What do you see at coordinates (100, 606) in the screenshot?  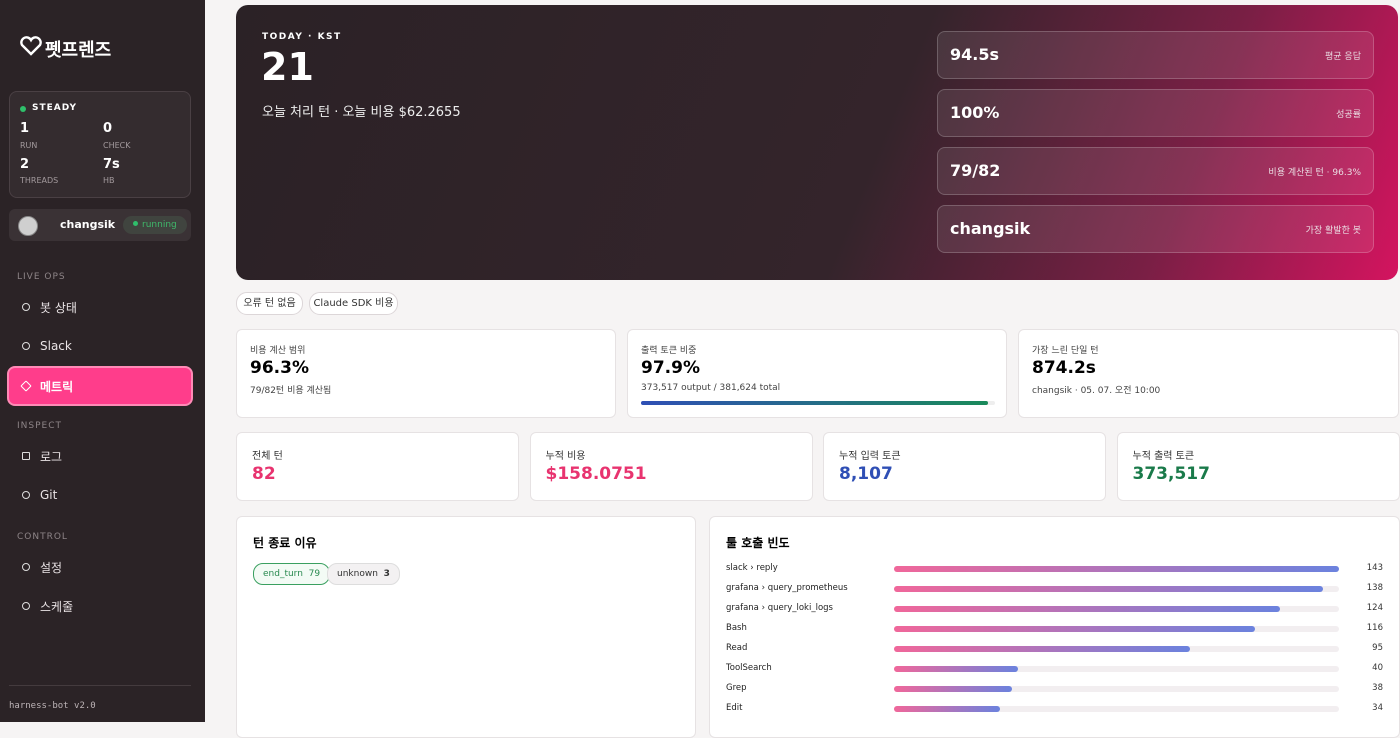 I see `nav-item: 스케줄` at bounding box center [100, 606].